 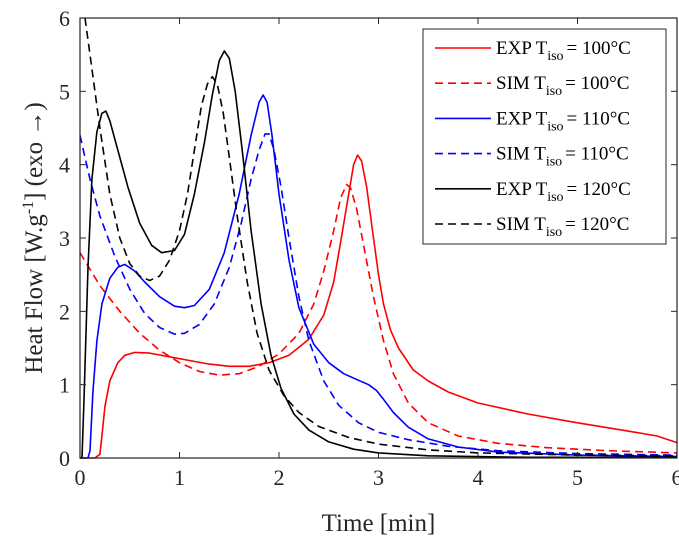 I want to click on legend-label-3: EXP Tiso = 110°C, so click(x=563, y=121).